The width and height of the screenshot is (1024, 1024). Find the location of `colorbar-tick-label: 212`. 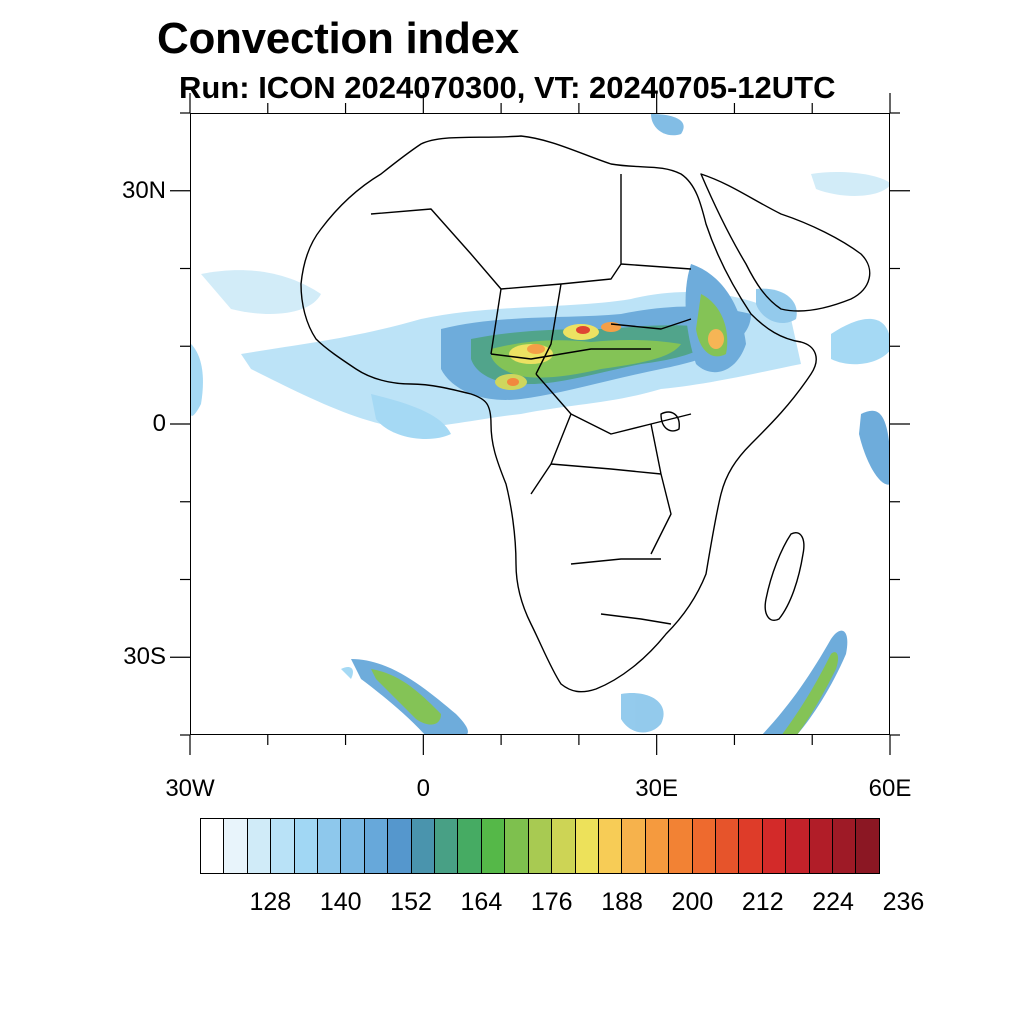

colorbar-tick-label: 212 is located at coordinates (762, 902).